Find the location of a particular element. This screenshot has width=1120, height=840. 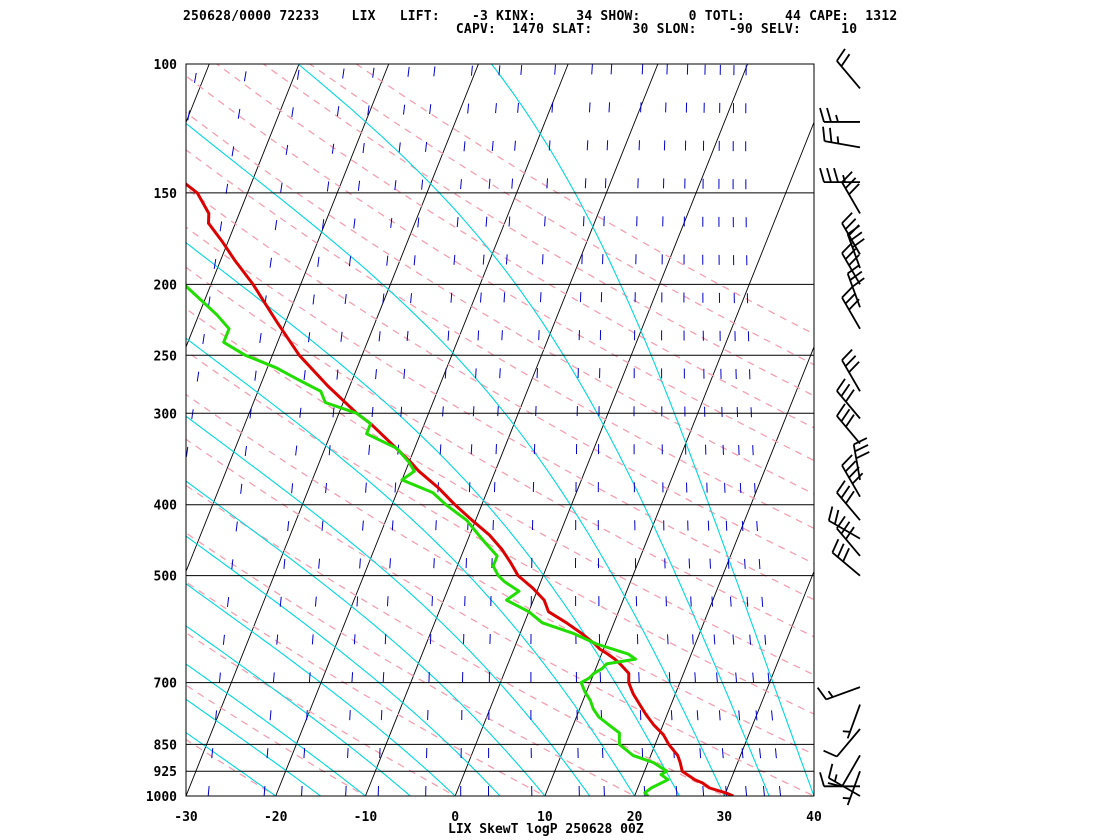

pressure-label: 400 is located at coordinates (166, 506).